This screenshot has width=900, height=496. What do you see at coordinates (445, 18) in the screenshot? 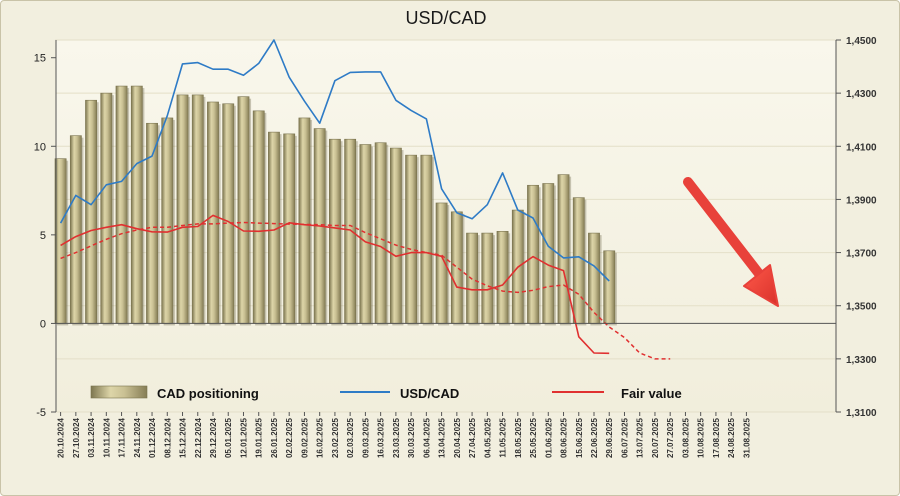
I see `chart-title: USD/CAD` at bounding box center [445, 18].